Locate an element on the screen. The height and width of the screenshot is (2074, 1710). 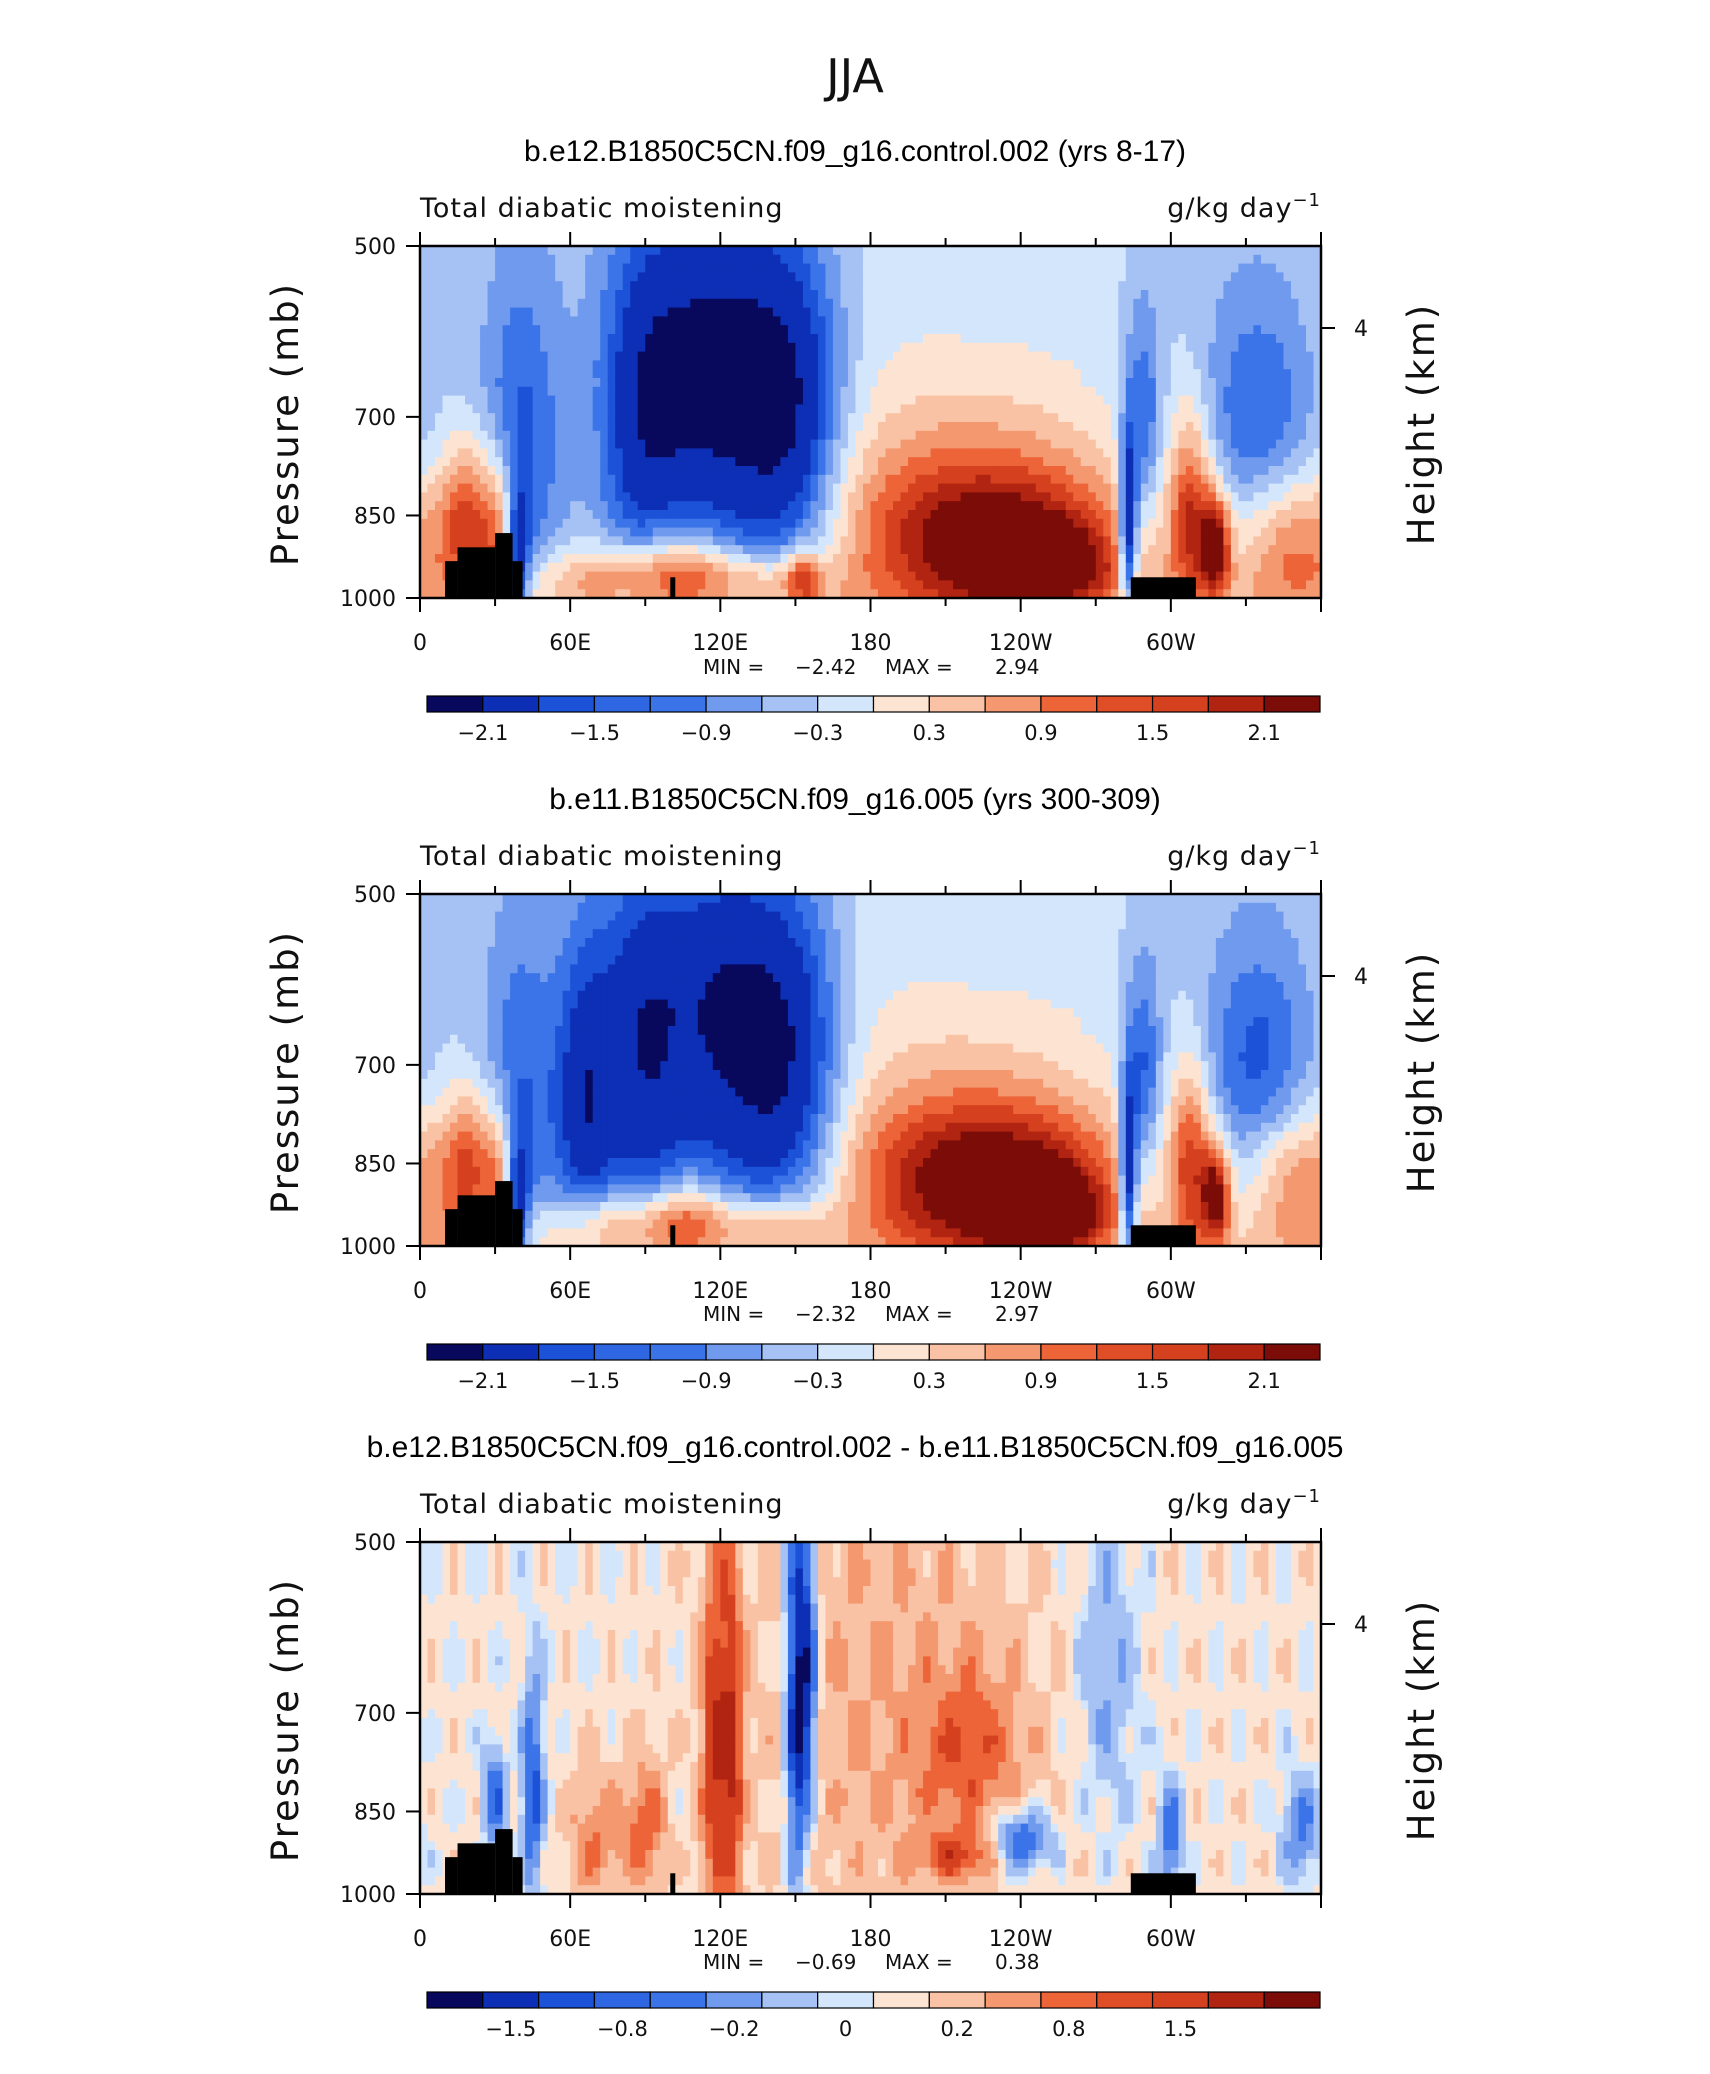
units-label: g/kg day−1 is located at coordinates (1244, 855).